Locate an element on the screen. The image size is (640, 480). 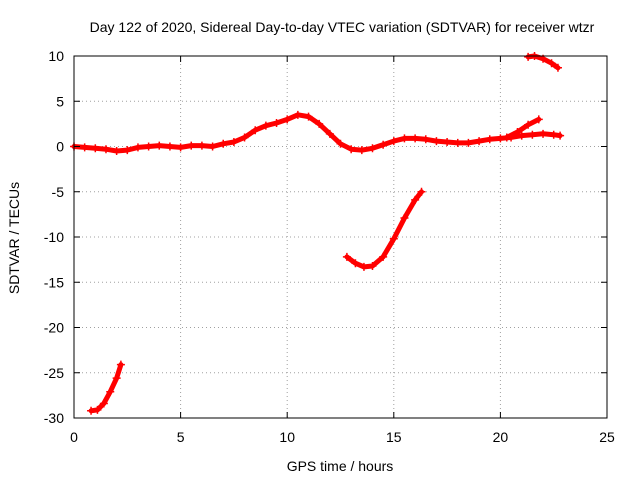
y-tick-label: -10 is located at coordinates (54, 237).